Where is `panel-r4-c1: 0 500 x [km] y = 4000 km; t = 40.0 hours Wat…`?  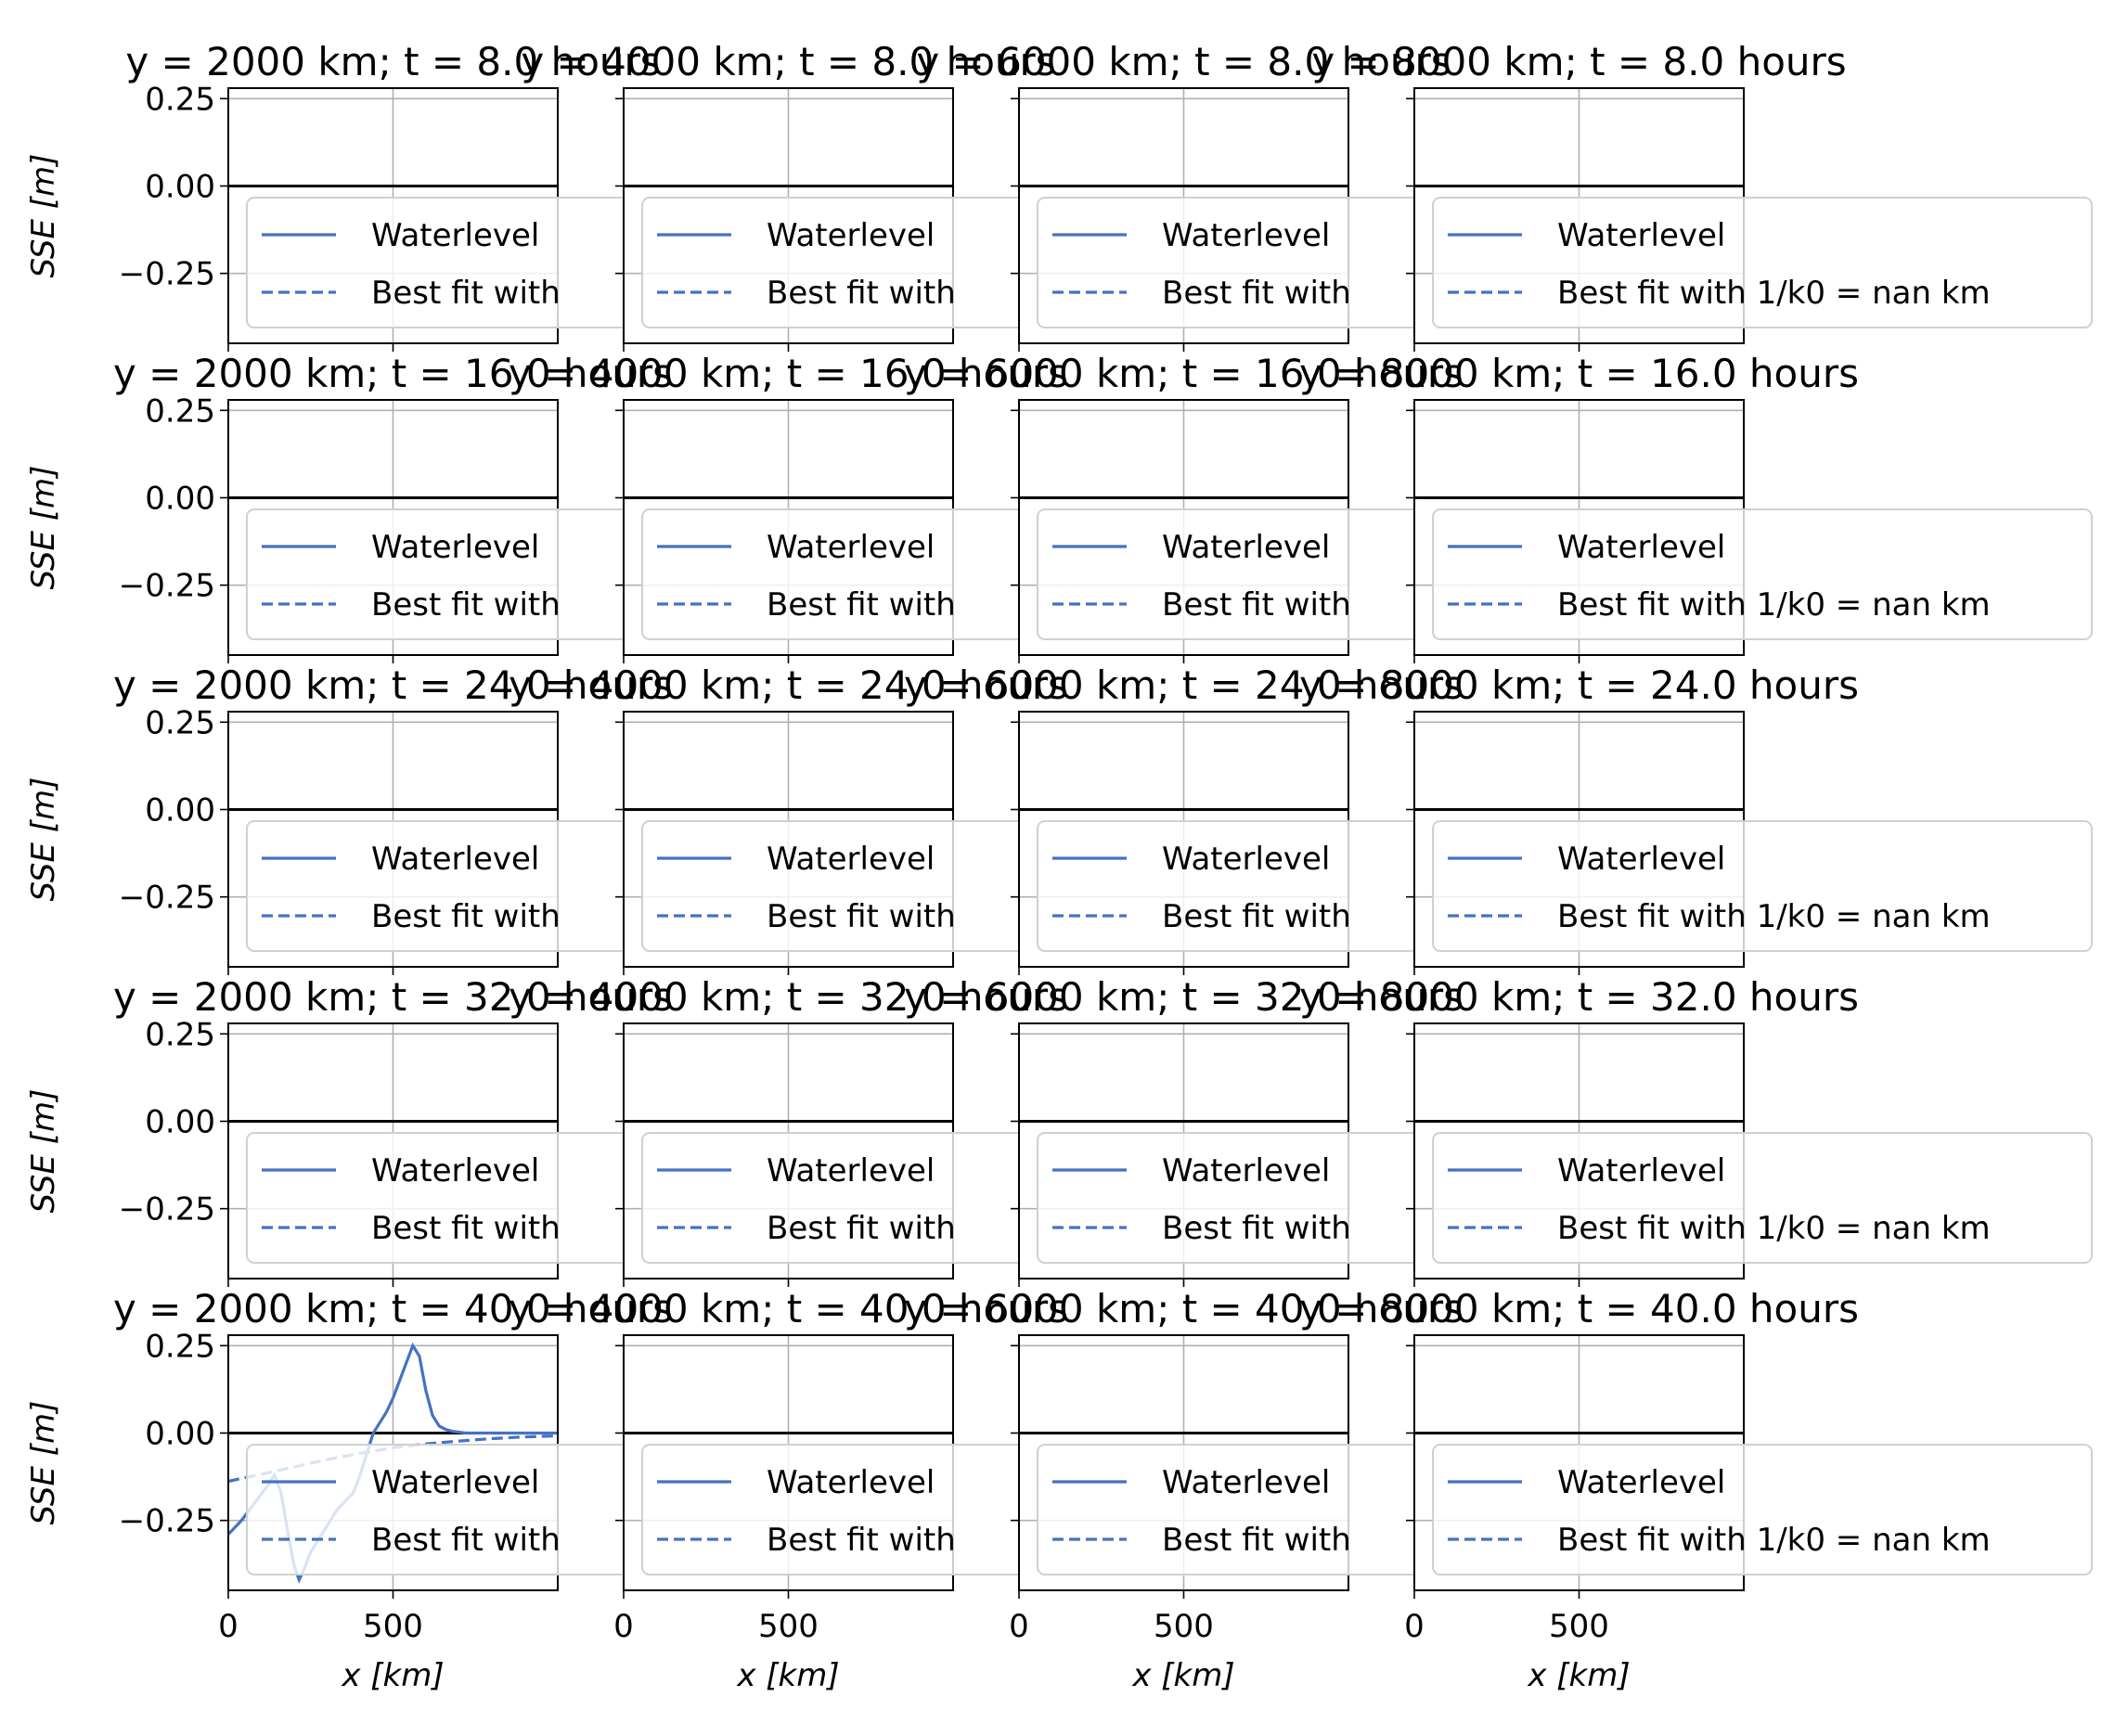 panel-r4-c1: 0 500 x [km] y = 4000 km; t = 40.0 hours Wat… is located at coordinates (788, 1490).